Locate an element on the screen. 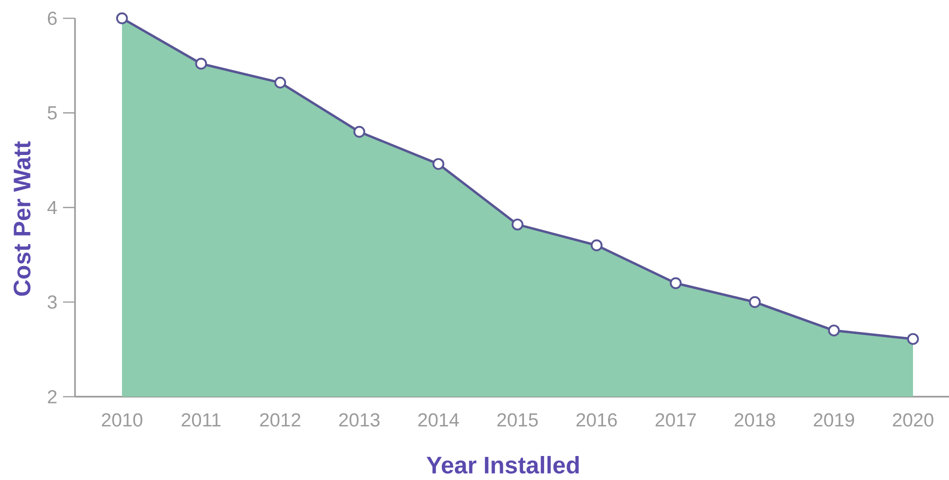 The height and width of the screenshot is (480, 949). x-tick-label: 2017 is located at coordinates (676, 420).